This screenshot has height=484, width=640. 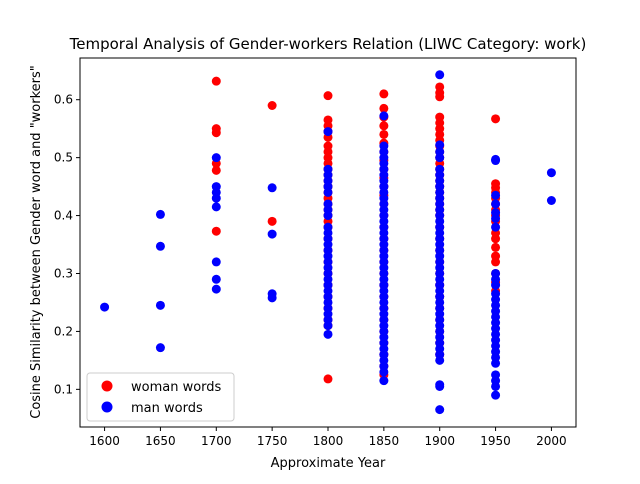 I want to click on x-tick-label: 1750, so click(x=272, y=441).